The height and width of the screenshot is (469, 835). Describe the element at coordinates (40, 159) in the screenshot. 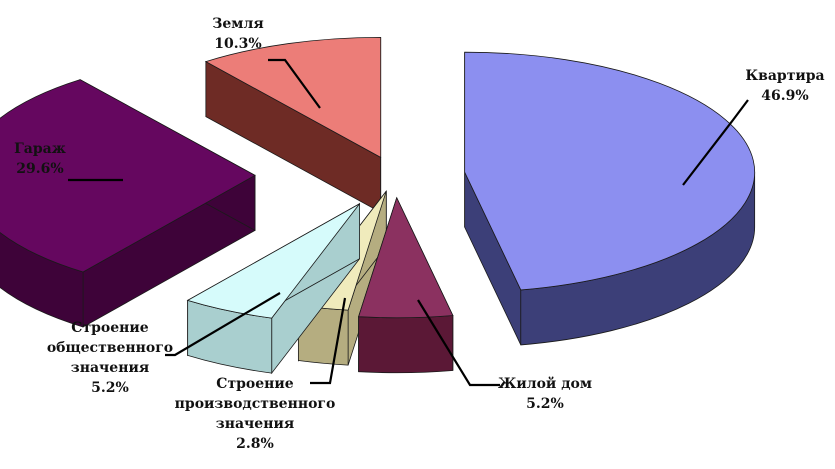

I see `slice-label: Гараж 29.6%` at that location.